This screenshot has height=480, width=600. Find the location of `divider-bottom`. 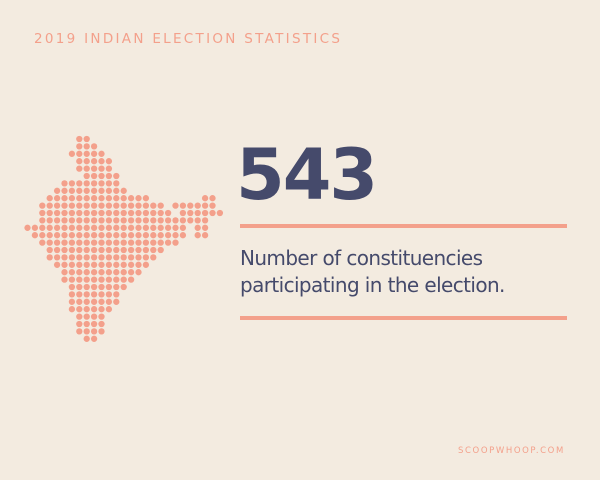

divider-bottom is located at coordinates (403, 318).